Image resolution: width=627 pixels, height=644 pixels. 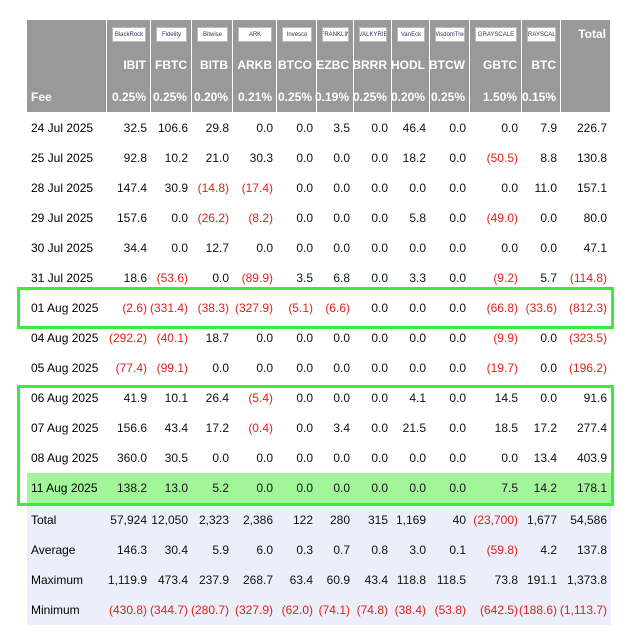 What do you see at coordinates (540, 610) in the screenshot?
I see `value-cell: (188.6)` at bounding box center [540, 610].